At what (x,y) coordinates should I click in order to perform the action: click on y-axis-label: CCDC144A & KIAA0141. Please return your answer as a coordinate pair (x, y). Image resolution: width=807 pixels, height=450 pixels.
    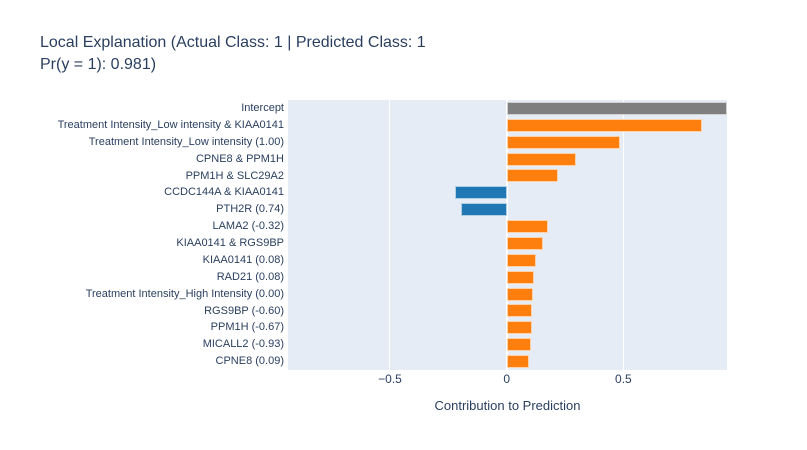
    Looking at the image, I should click on (224, 192).